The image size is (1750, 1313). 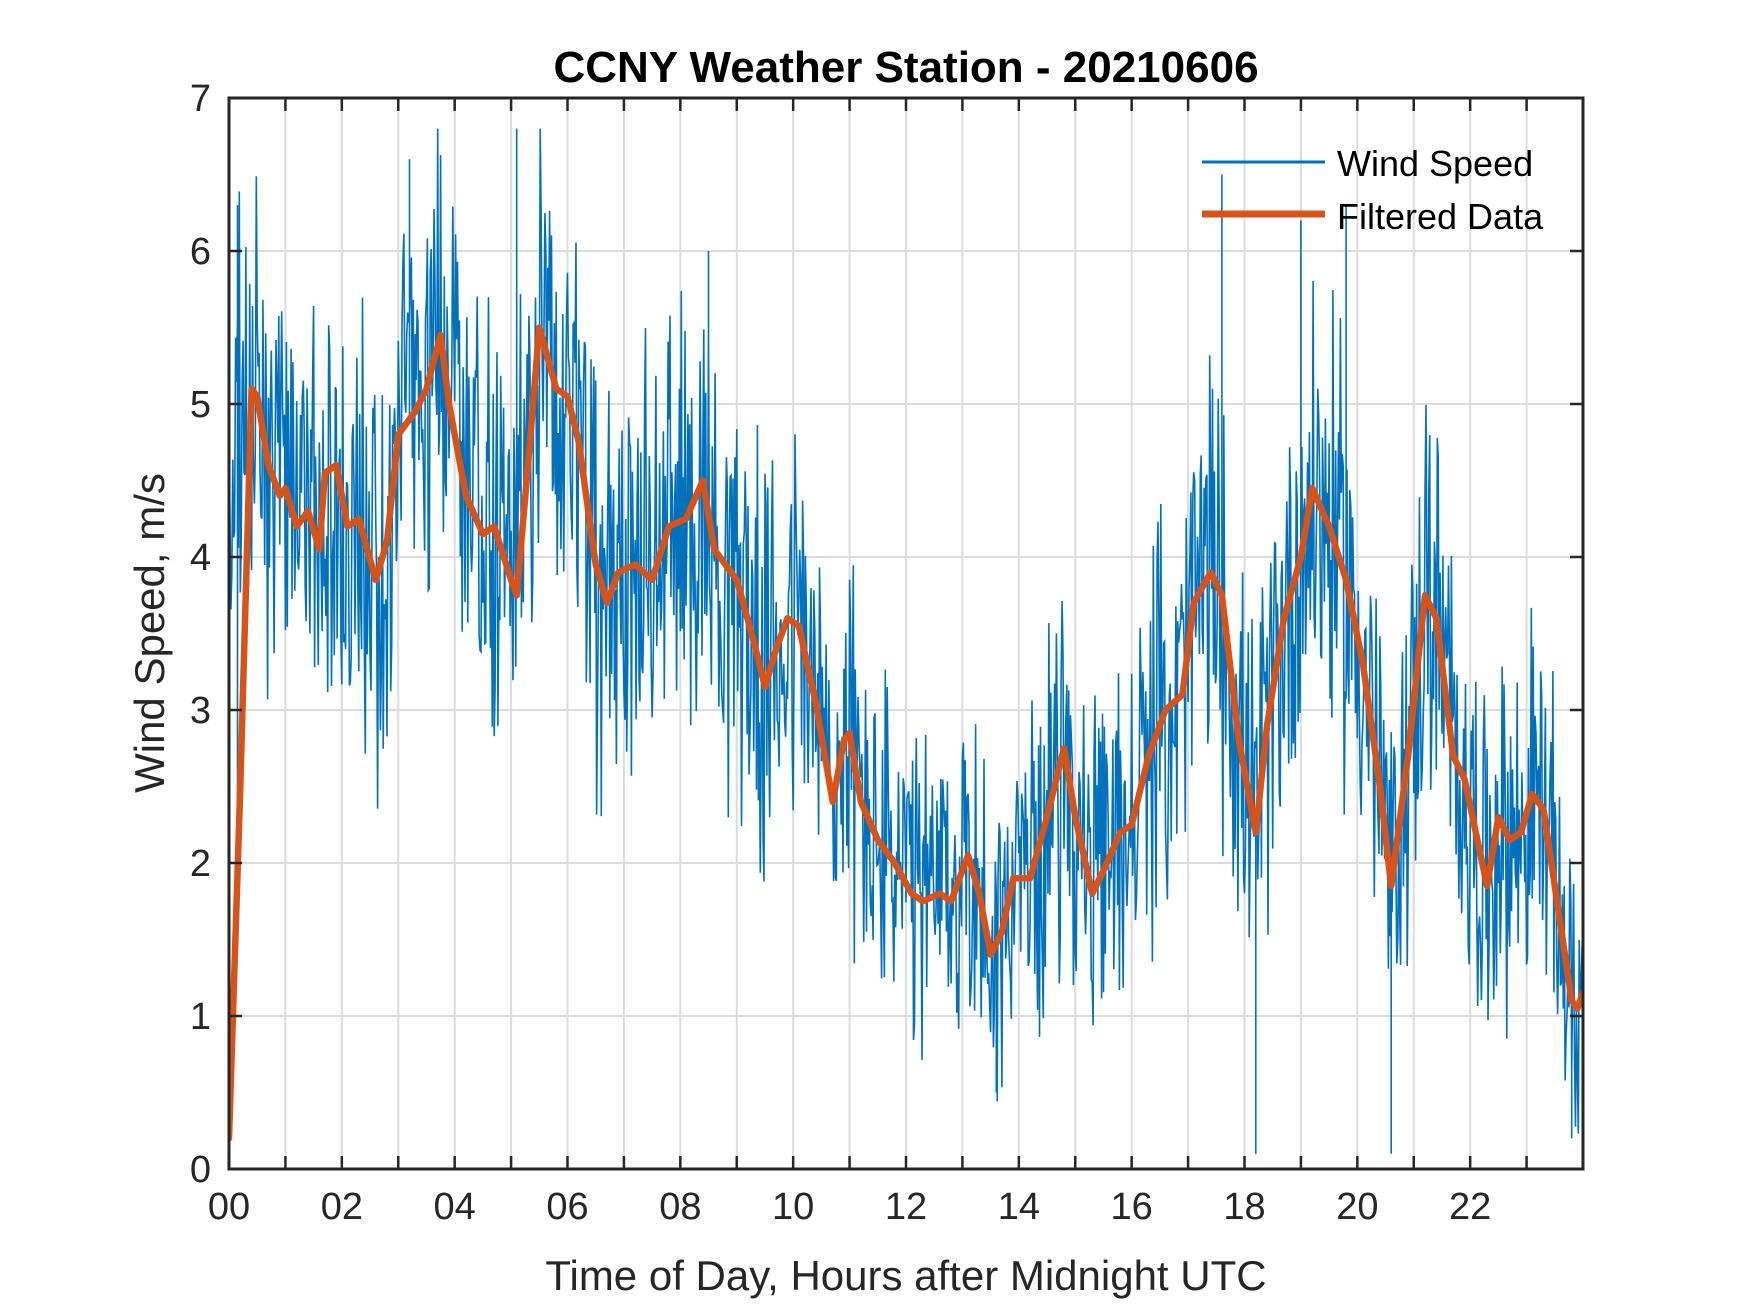 What do you see at coordinates (1435, 163) in the screenshot?
I see `legend-label-wind-speed: Wind Speed` at bounding box center [1435, 163].